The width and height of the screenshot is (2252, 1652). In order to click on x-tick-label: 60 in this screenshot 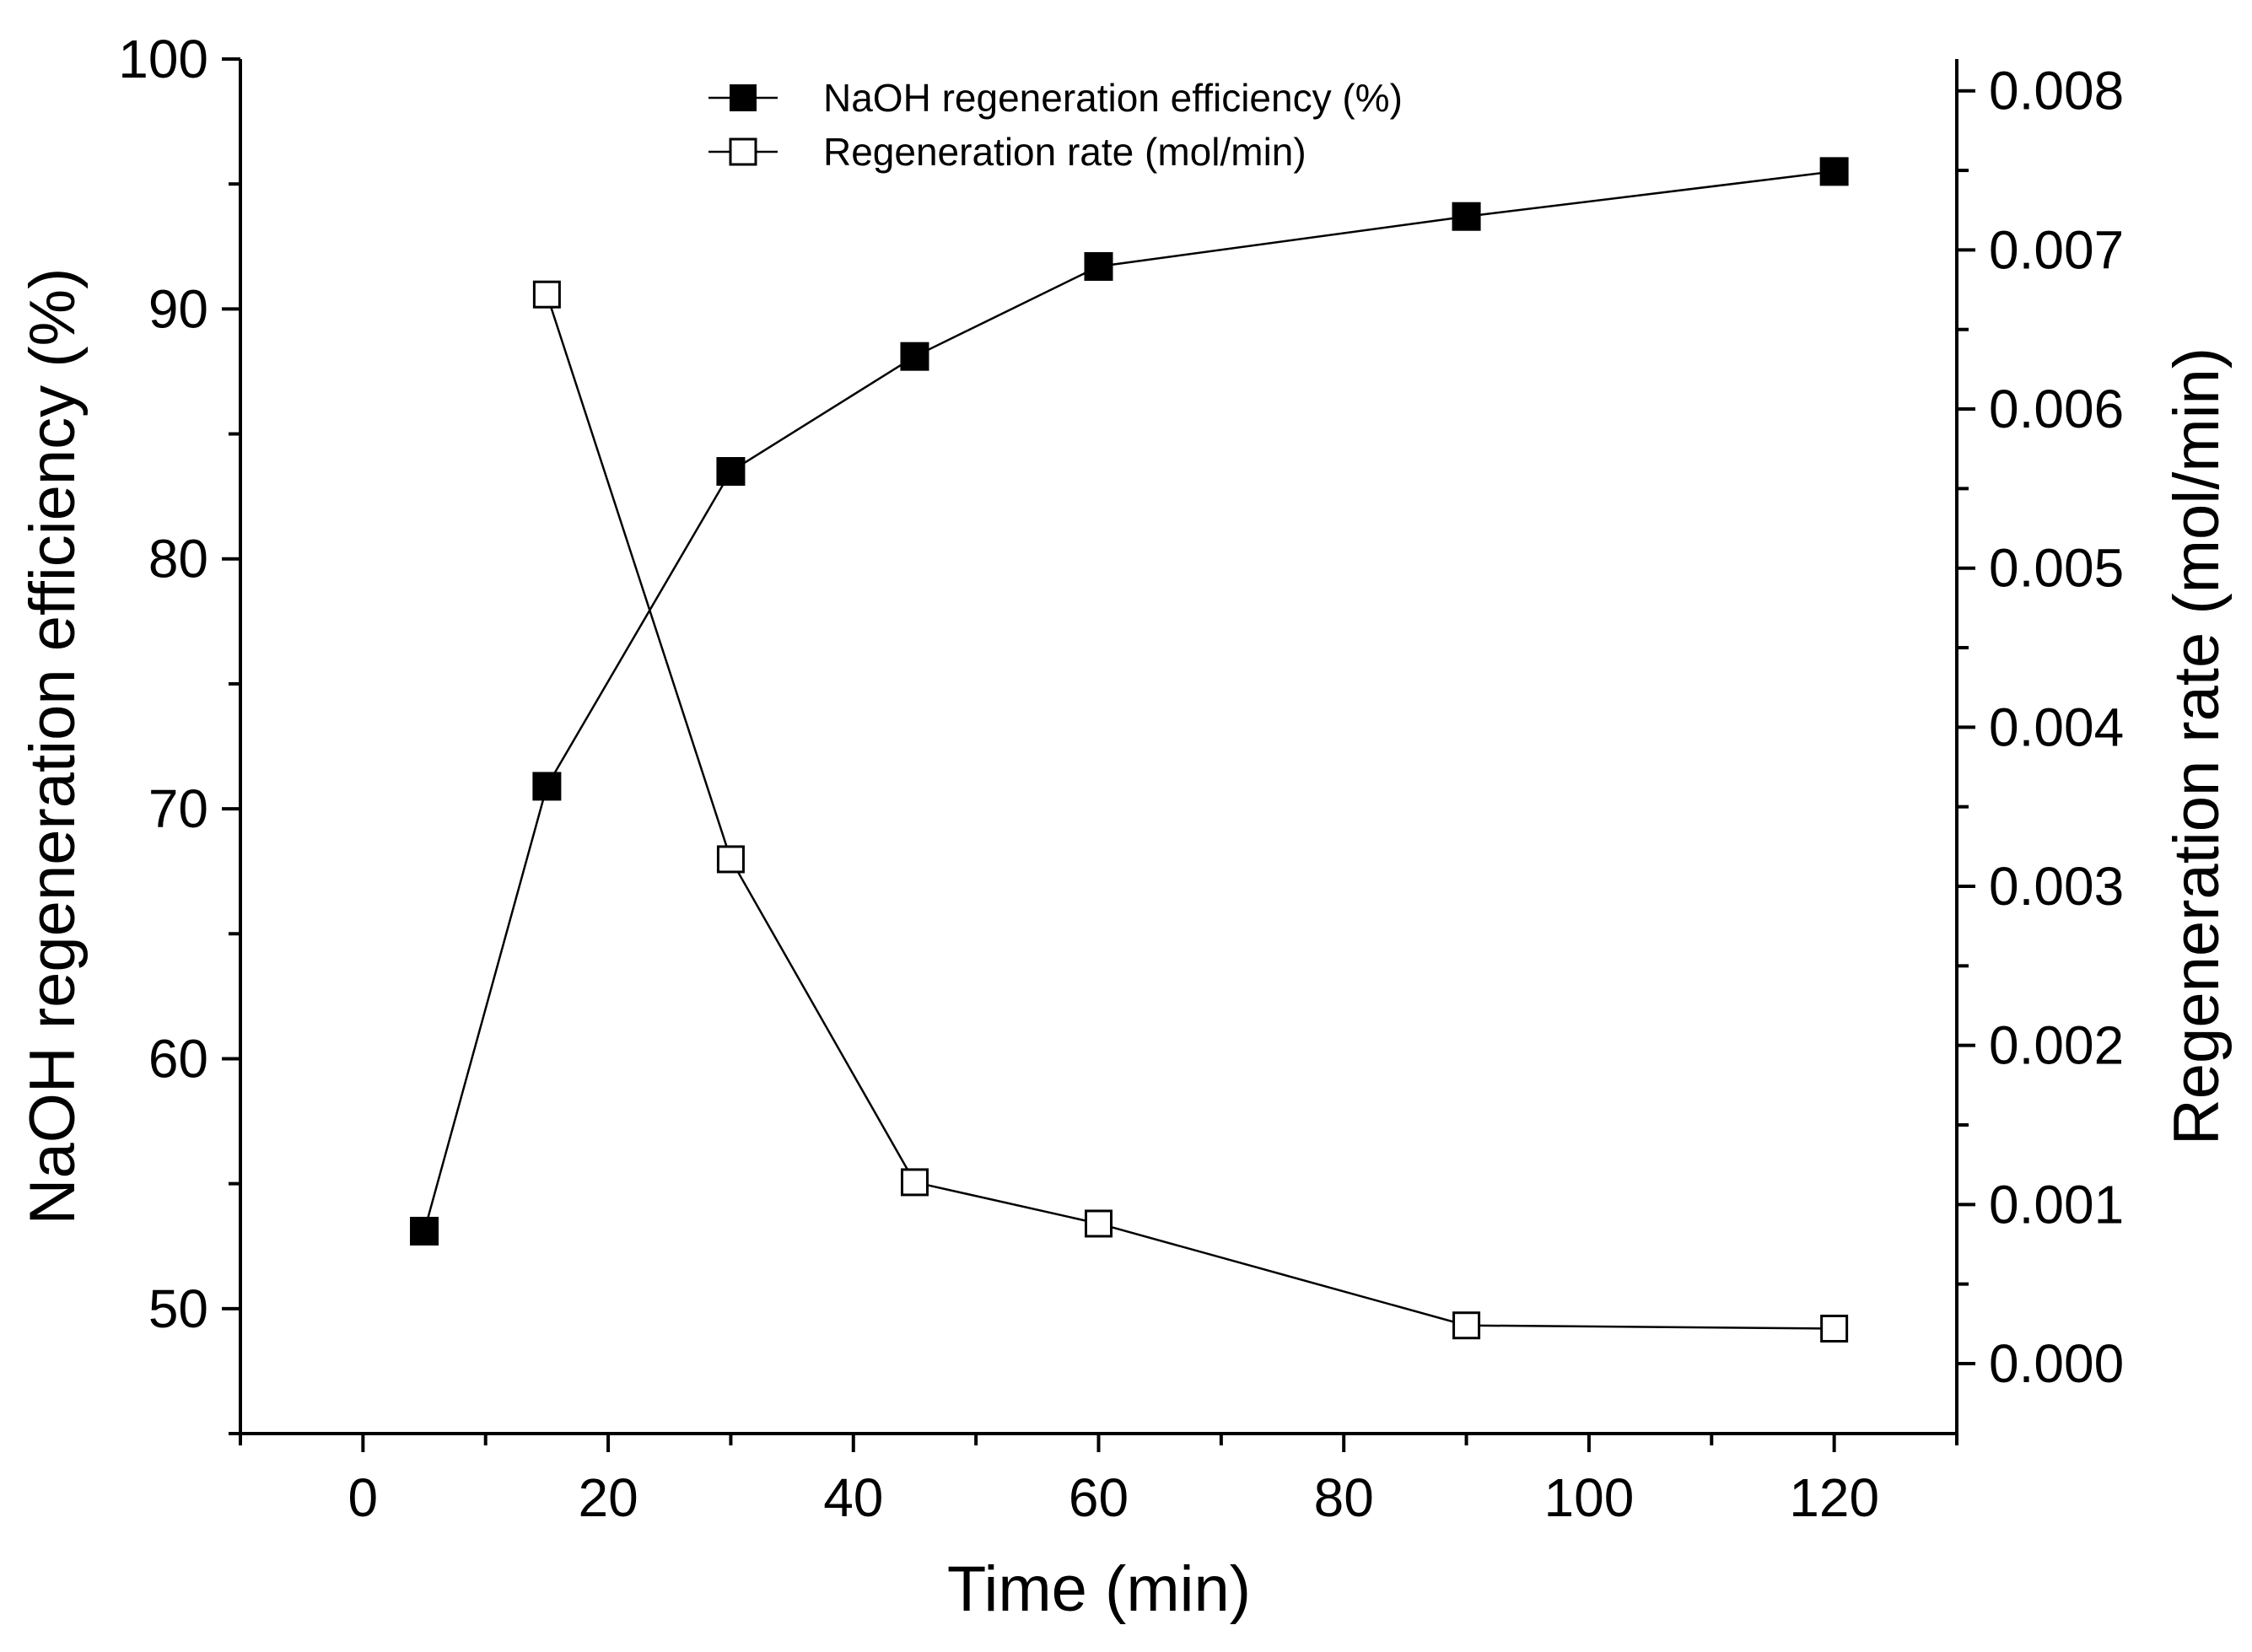, I will do `click(1099, 1498)`.